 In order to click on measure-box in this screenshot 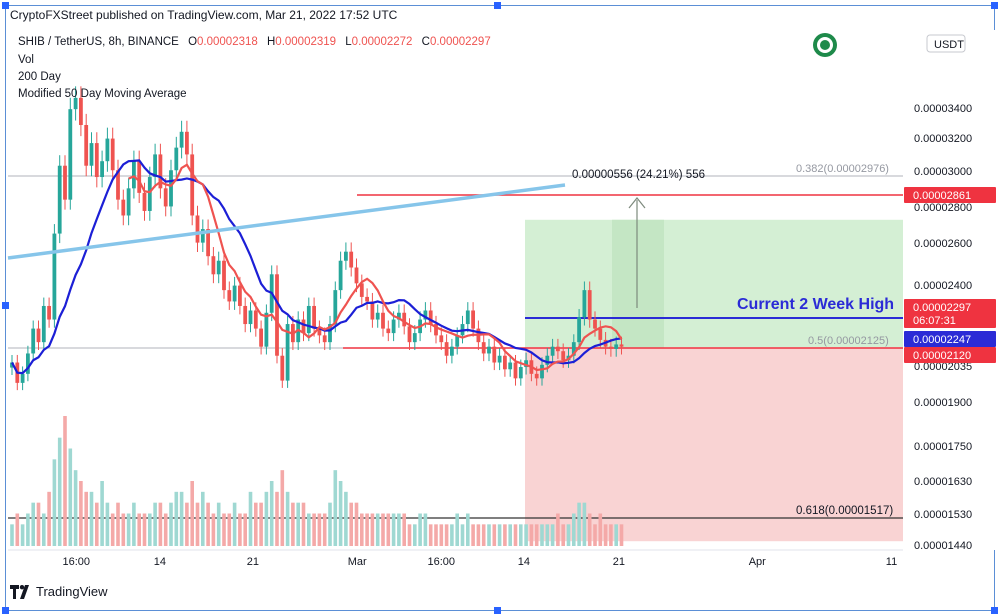, I will do `click(638, 283)`.